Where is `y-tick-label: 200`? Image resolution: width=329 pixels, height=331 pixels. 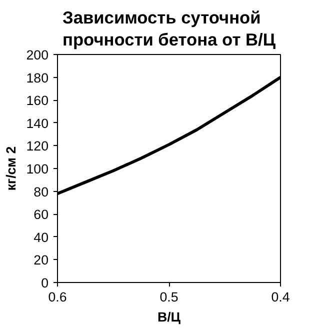
y-tick-label: 200 is located at coordinates (37, 55).